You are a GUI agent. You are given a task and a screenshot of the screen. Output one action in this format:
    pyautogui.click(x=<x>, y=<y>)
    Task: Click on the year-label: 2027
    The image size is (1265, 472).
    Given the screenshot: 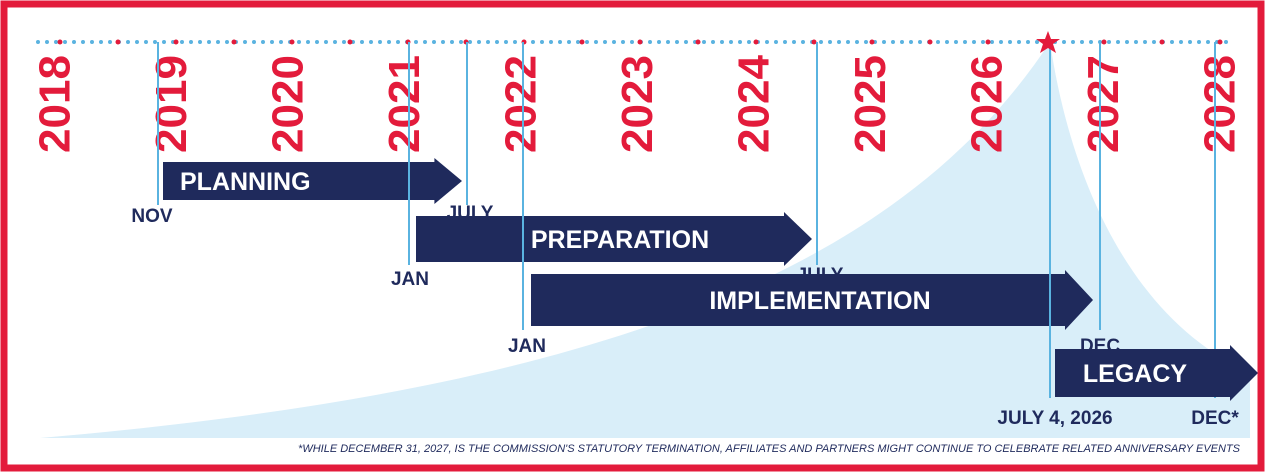 What is the action you would take?
    pyautogui.click(x=1103, y=104)
    